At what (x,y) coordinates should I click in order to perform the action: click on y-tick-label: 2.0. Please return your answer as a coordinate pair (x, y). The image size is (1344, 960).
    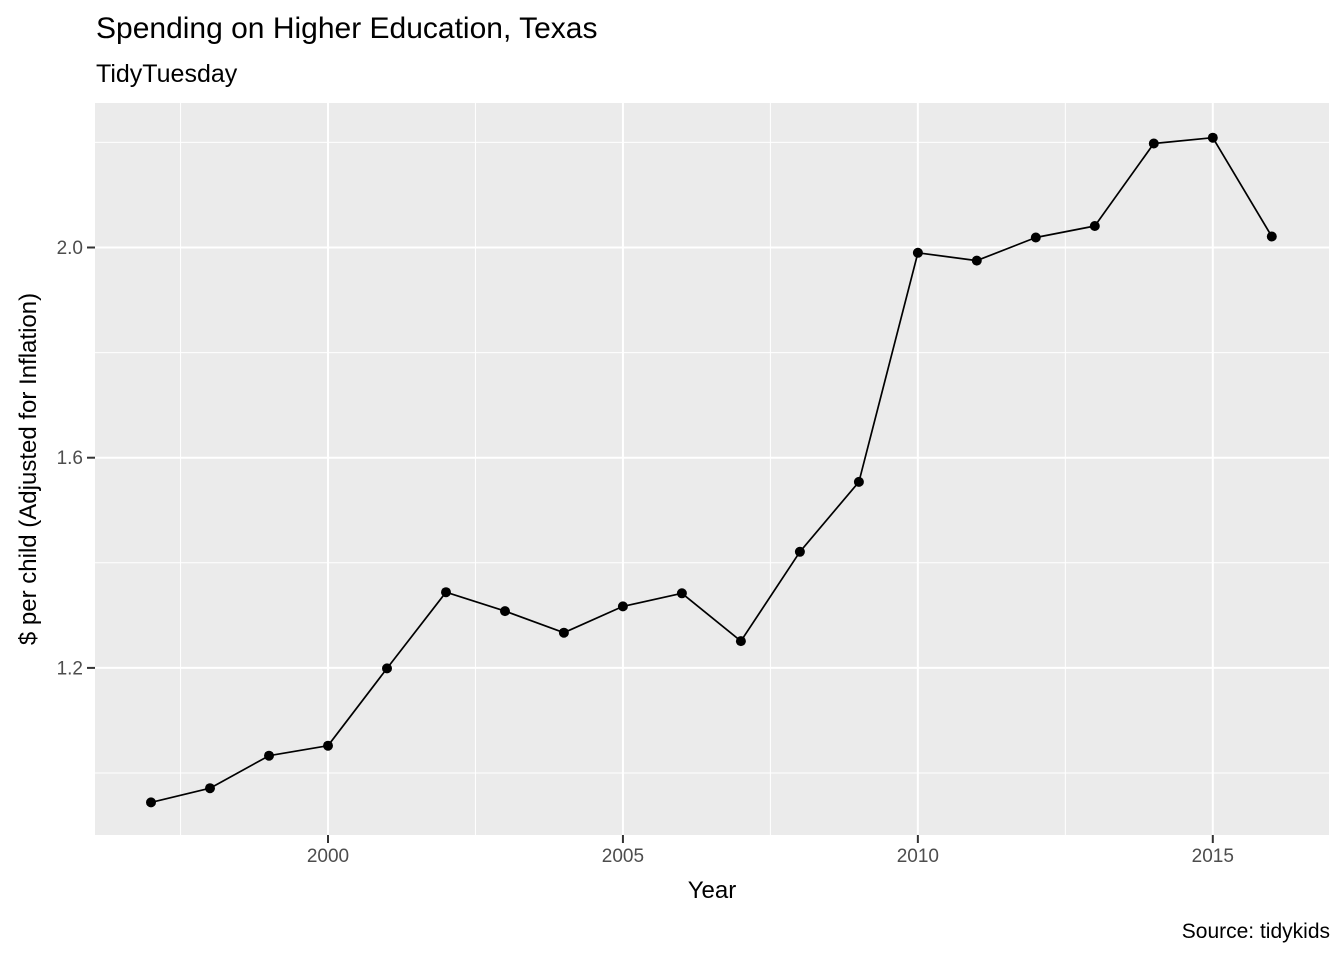
    Looking at the image, I should click on (70, 248).